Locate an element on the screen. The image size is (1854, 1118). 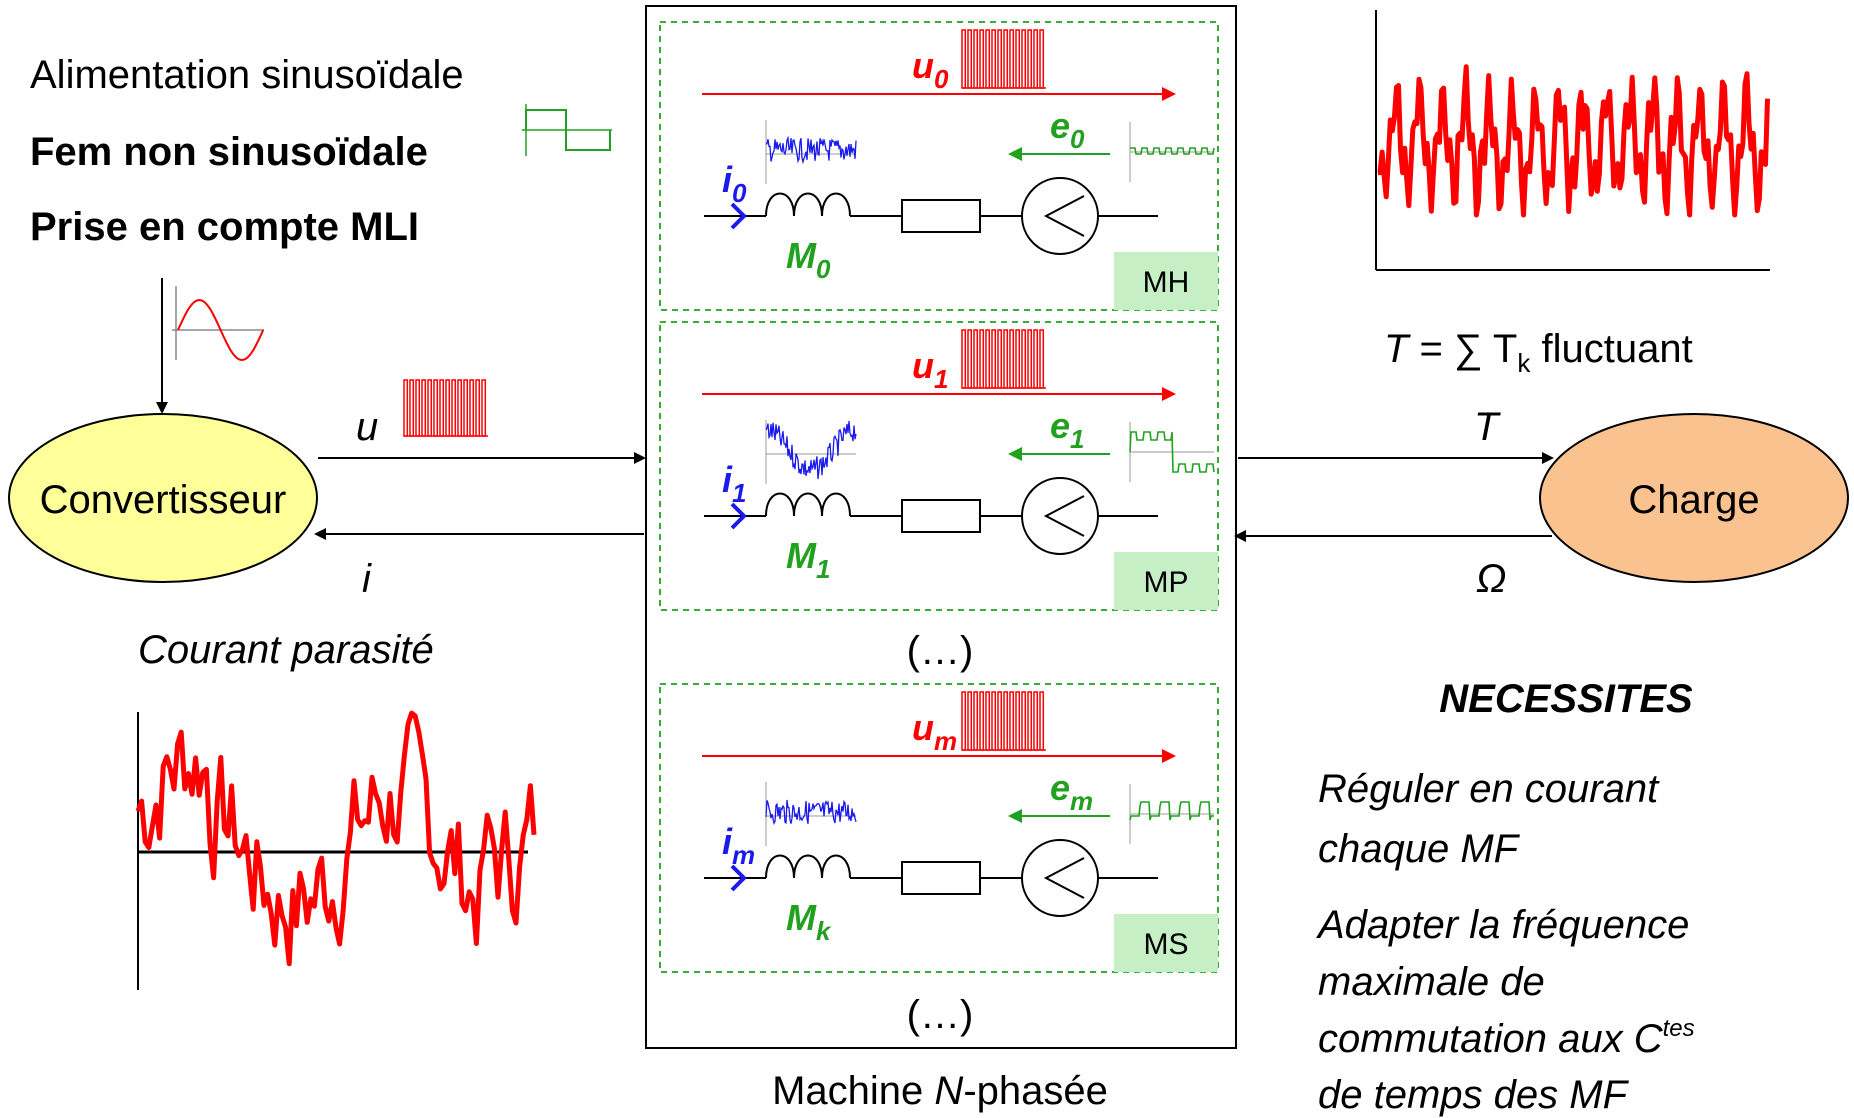
torque-equation: T = ∑ Tk fluctuant is located at coordinates (1538, 352).